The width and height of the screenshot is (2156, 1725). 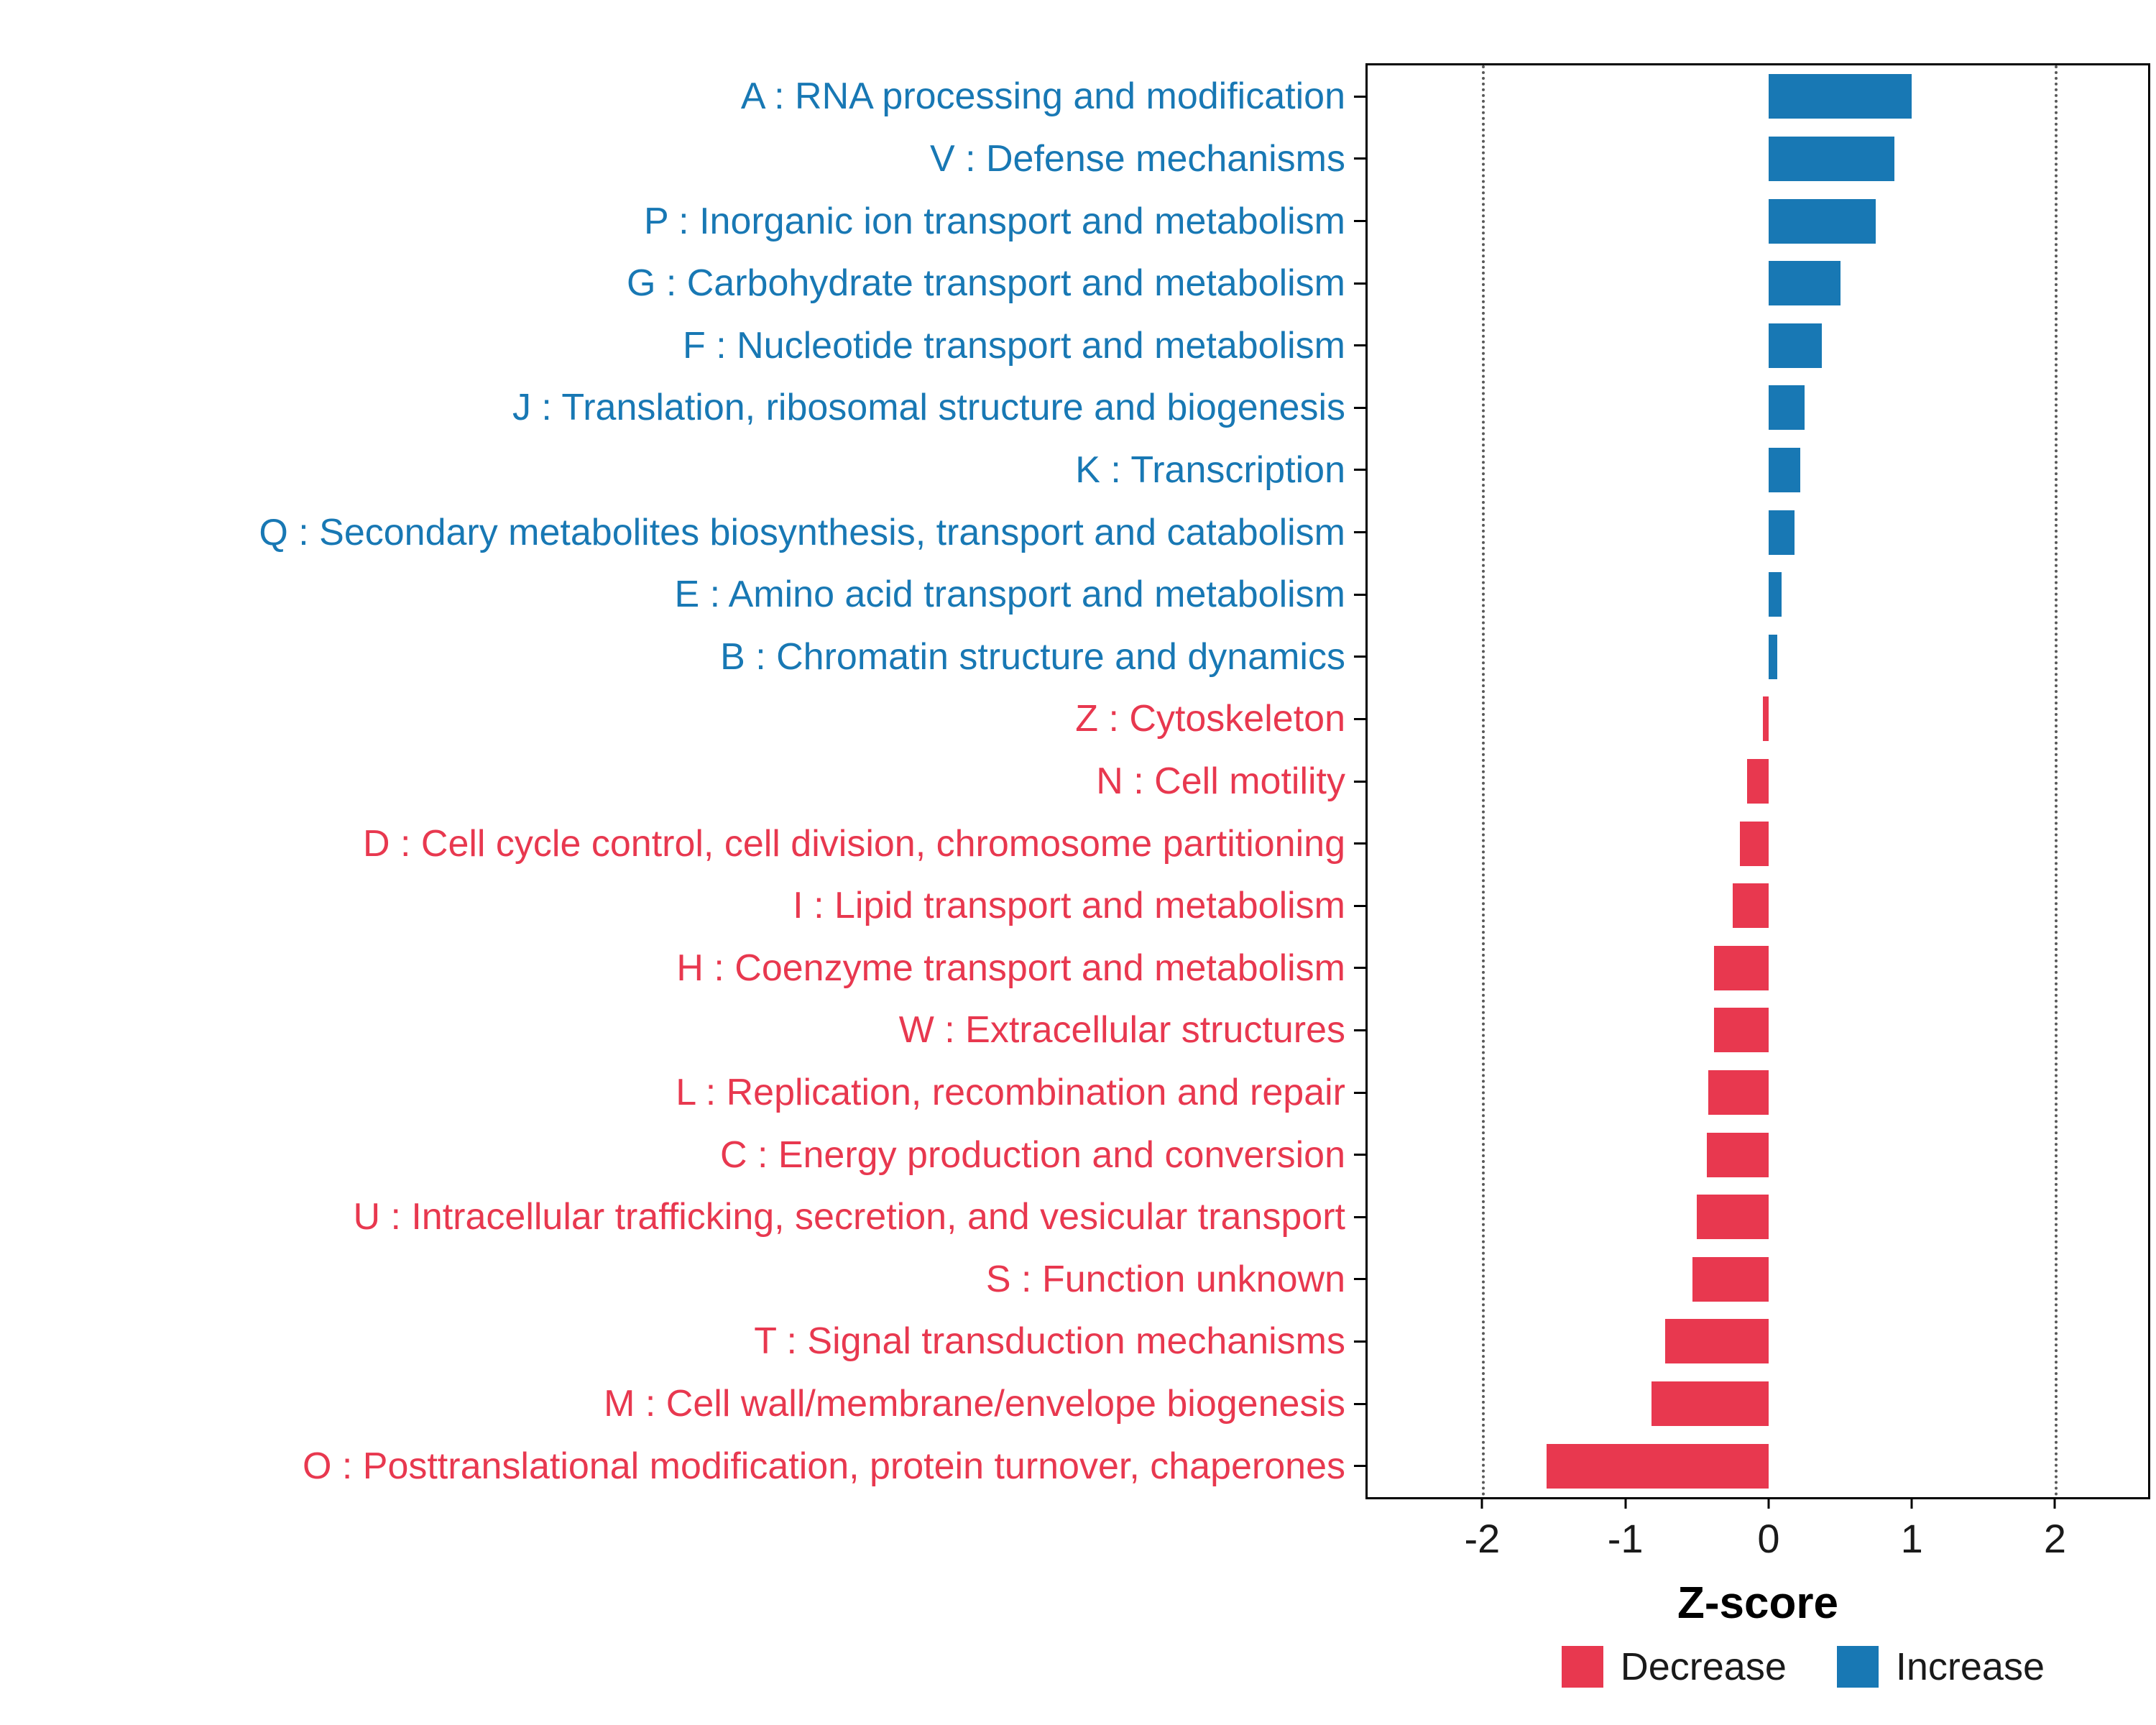 I want to click on category-label: S : Function unknown, so click(x=1165, y=1279).